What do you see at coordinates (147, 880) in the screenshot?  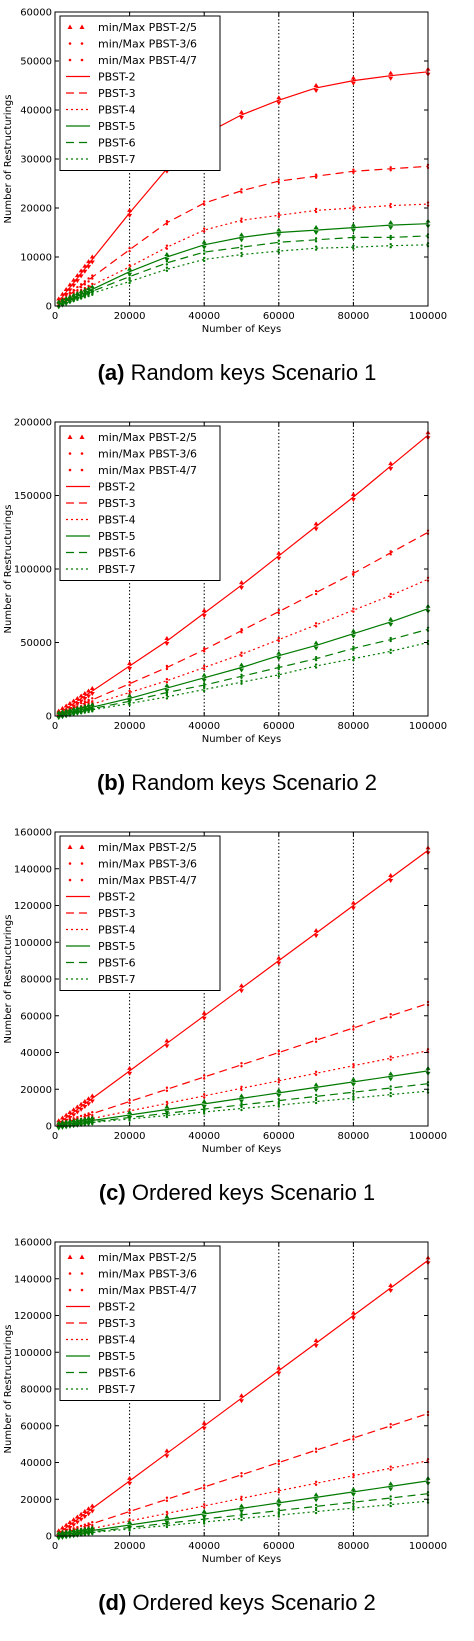 I see `chart-c-legend-label: min/Max PBST-4/7` at bounding box center [147, 880].